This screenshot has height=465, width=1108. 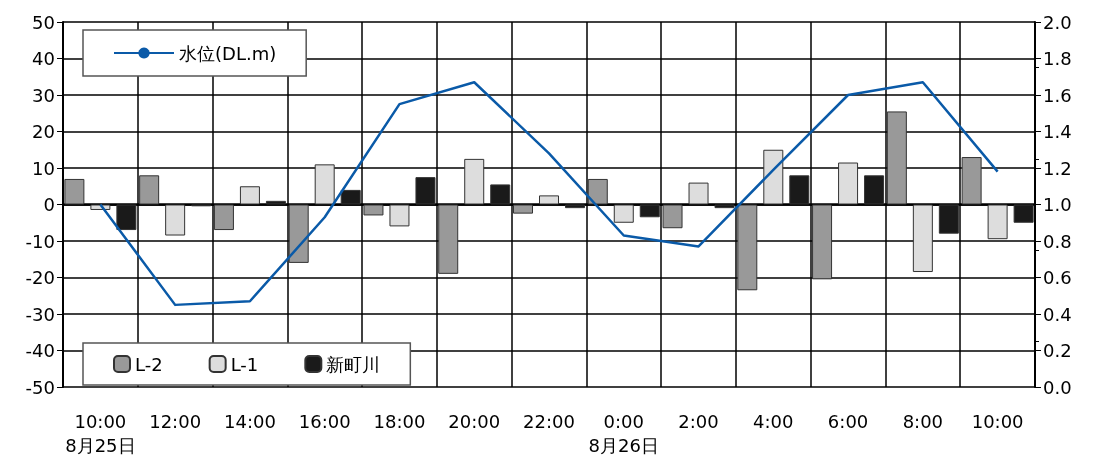 What do you see at coordinates (100, 433) in the screenshot?
I see `x-tick-label: 10:00 8月25日` at bounding box center [100, 433].